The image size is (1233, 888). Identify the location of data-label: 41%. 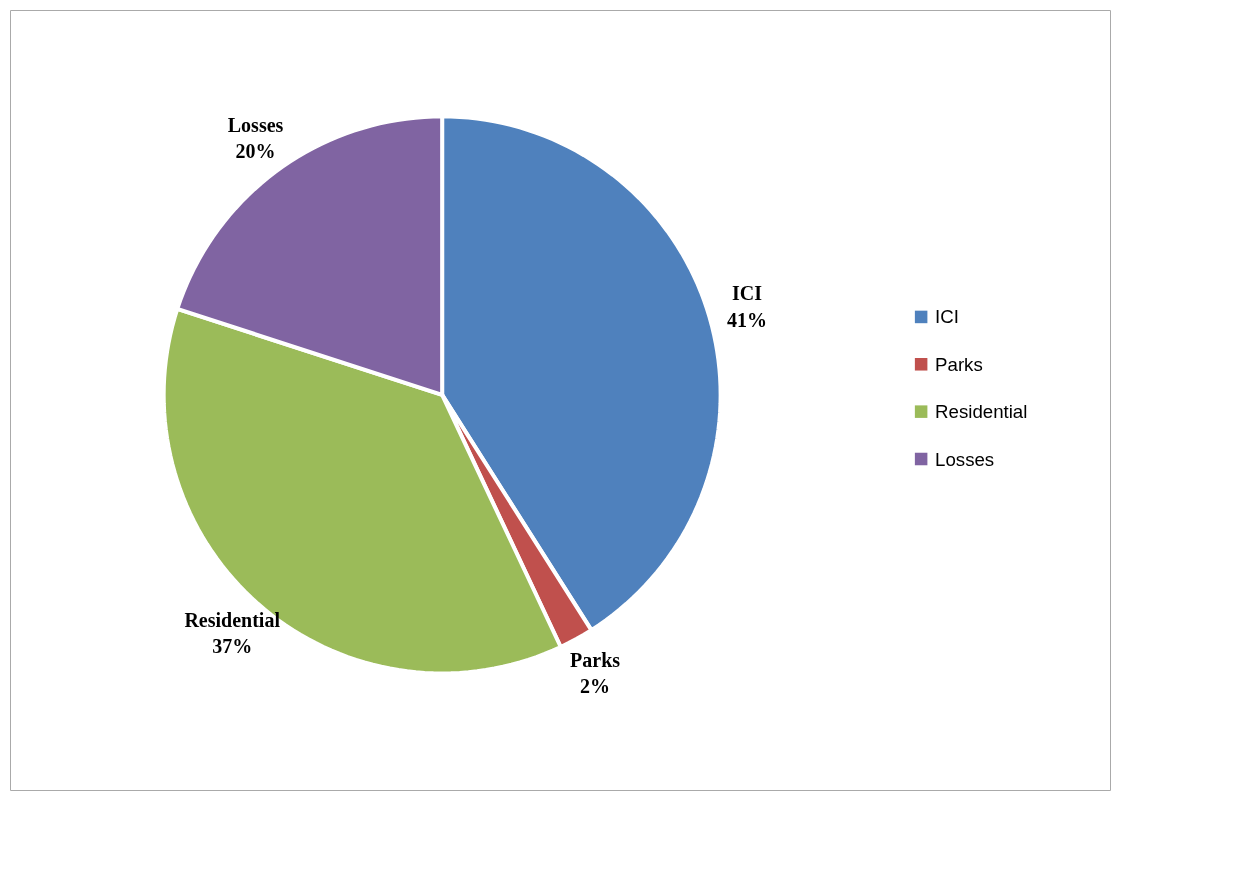
(747, 319).